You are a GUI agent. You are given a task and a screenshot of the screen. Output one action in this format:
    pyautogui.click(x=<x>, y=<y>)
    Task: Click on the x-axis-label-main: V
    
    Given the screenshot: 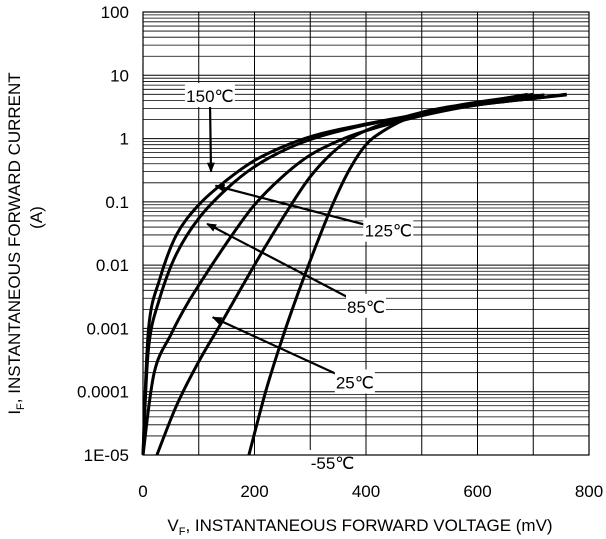 What is the action you would take?
    pyautogui.click(x=173, y=525)
    